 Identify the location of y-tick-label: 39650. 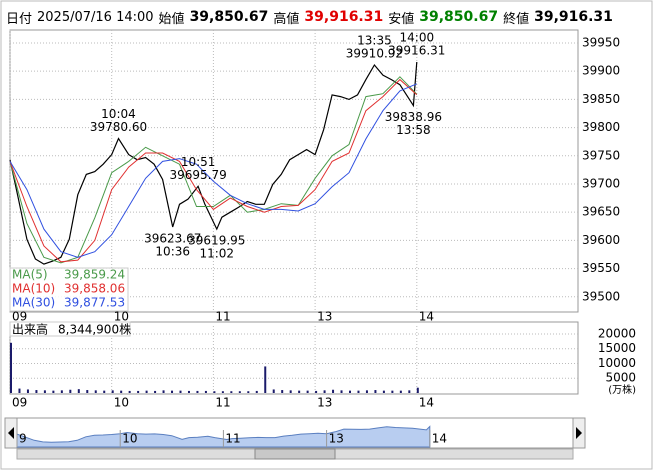
(601, 212).